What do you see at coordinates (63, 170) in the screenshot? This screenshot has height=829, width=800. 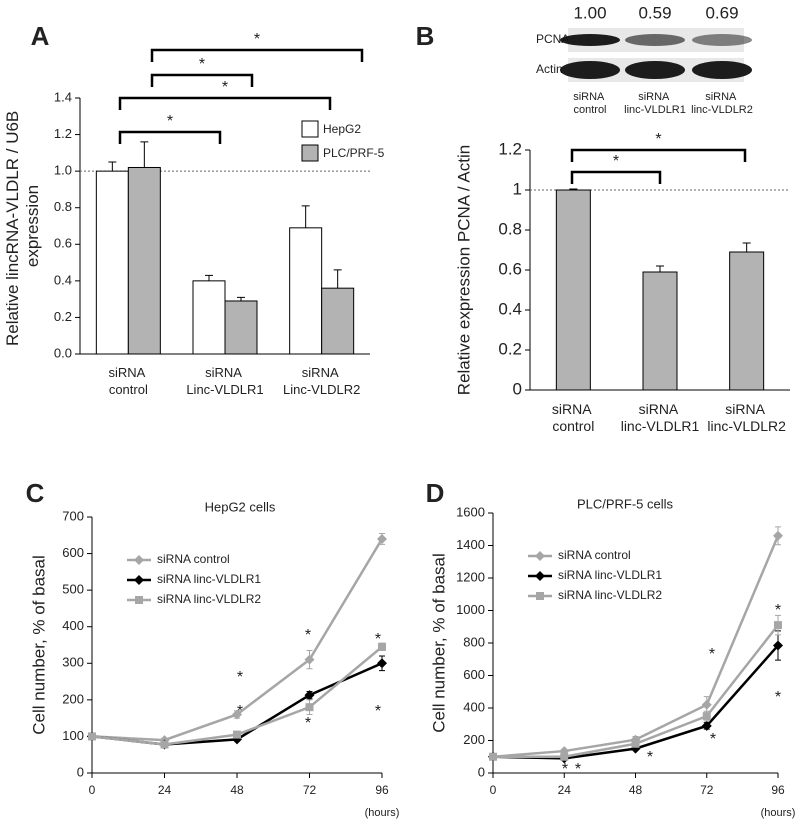 I see `y-tick-label: 1.0` at bounding box center [63, 170].